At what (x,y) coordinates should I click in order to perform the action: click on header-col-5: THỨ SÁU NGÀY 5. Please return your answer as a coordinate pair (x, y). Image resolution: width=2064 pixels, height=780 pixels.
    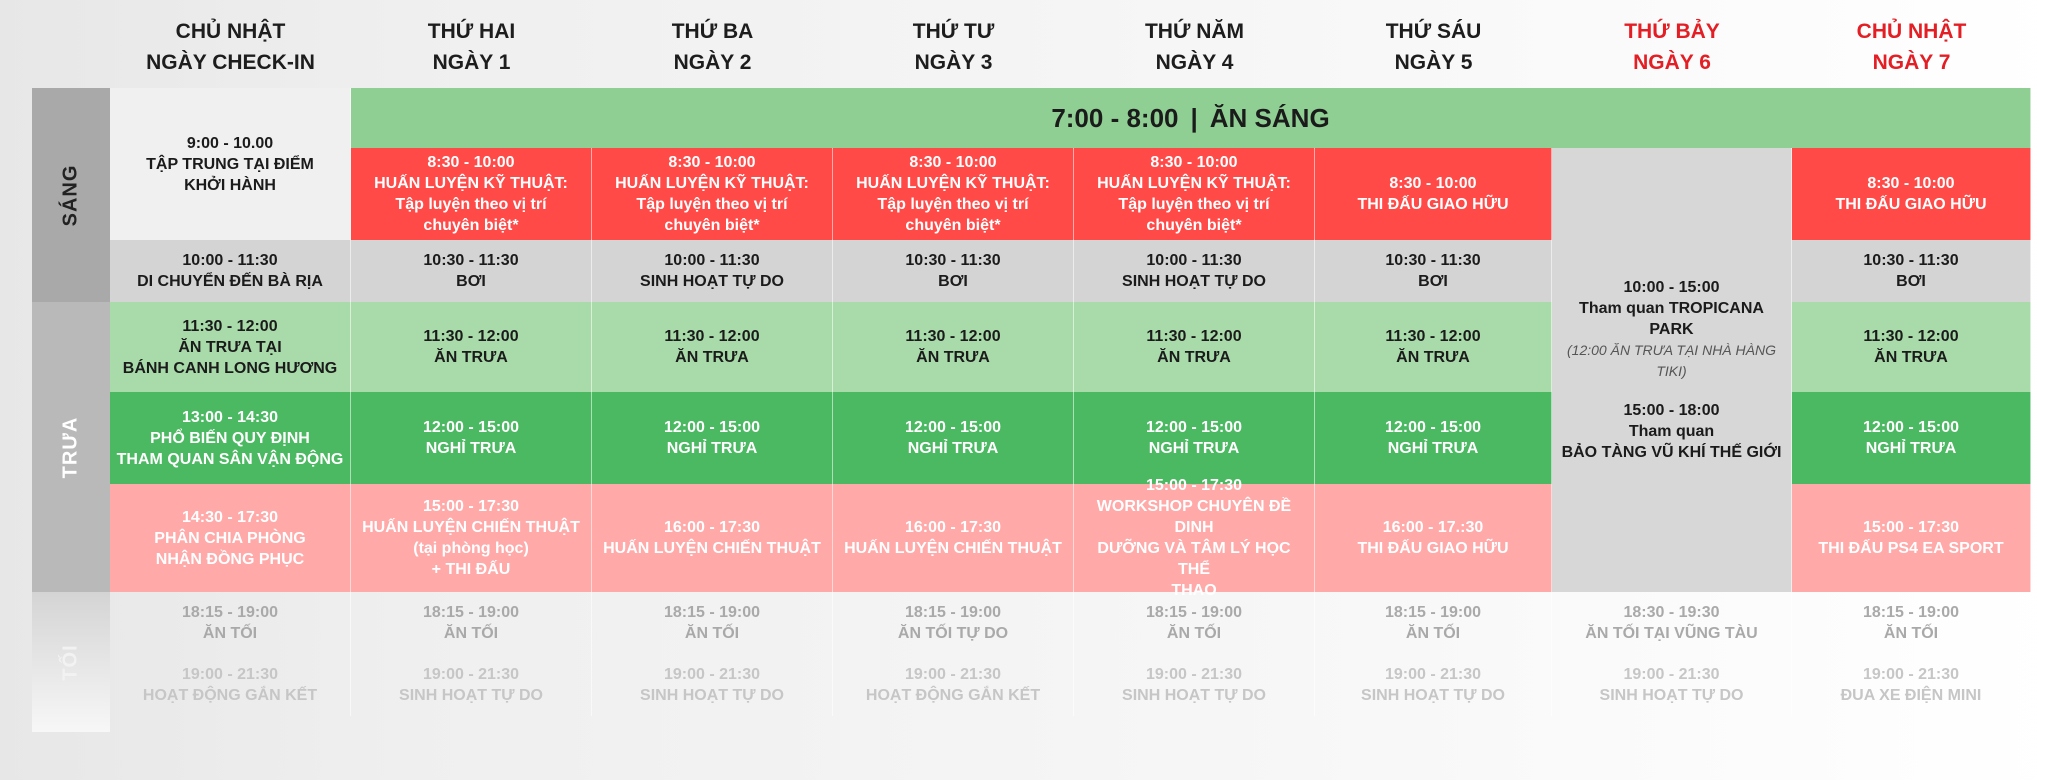
    Looking at the image, I should click on (1433, 47).